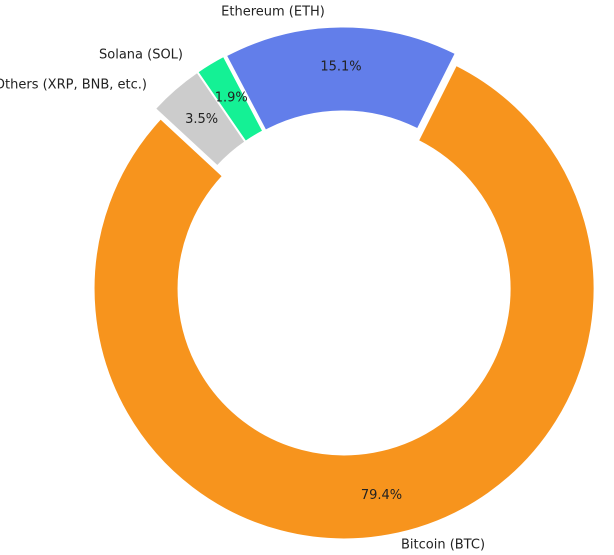 The height and width of the screenshot is (555, 614). I want to click on slice-label: Bitcoin (BTC), so click(443, 545).